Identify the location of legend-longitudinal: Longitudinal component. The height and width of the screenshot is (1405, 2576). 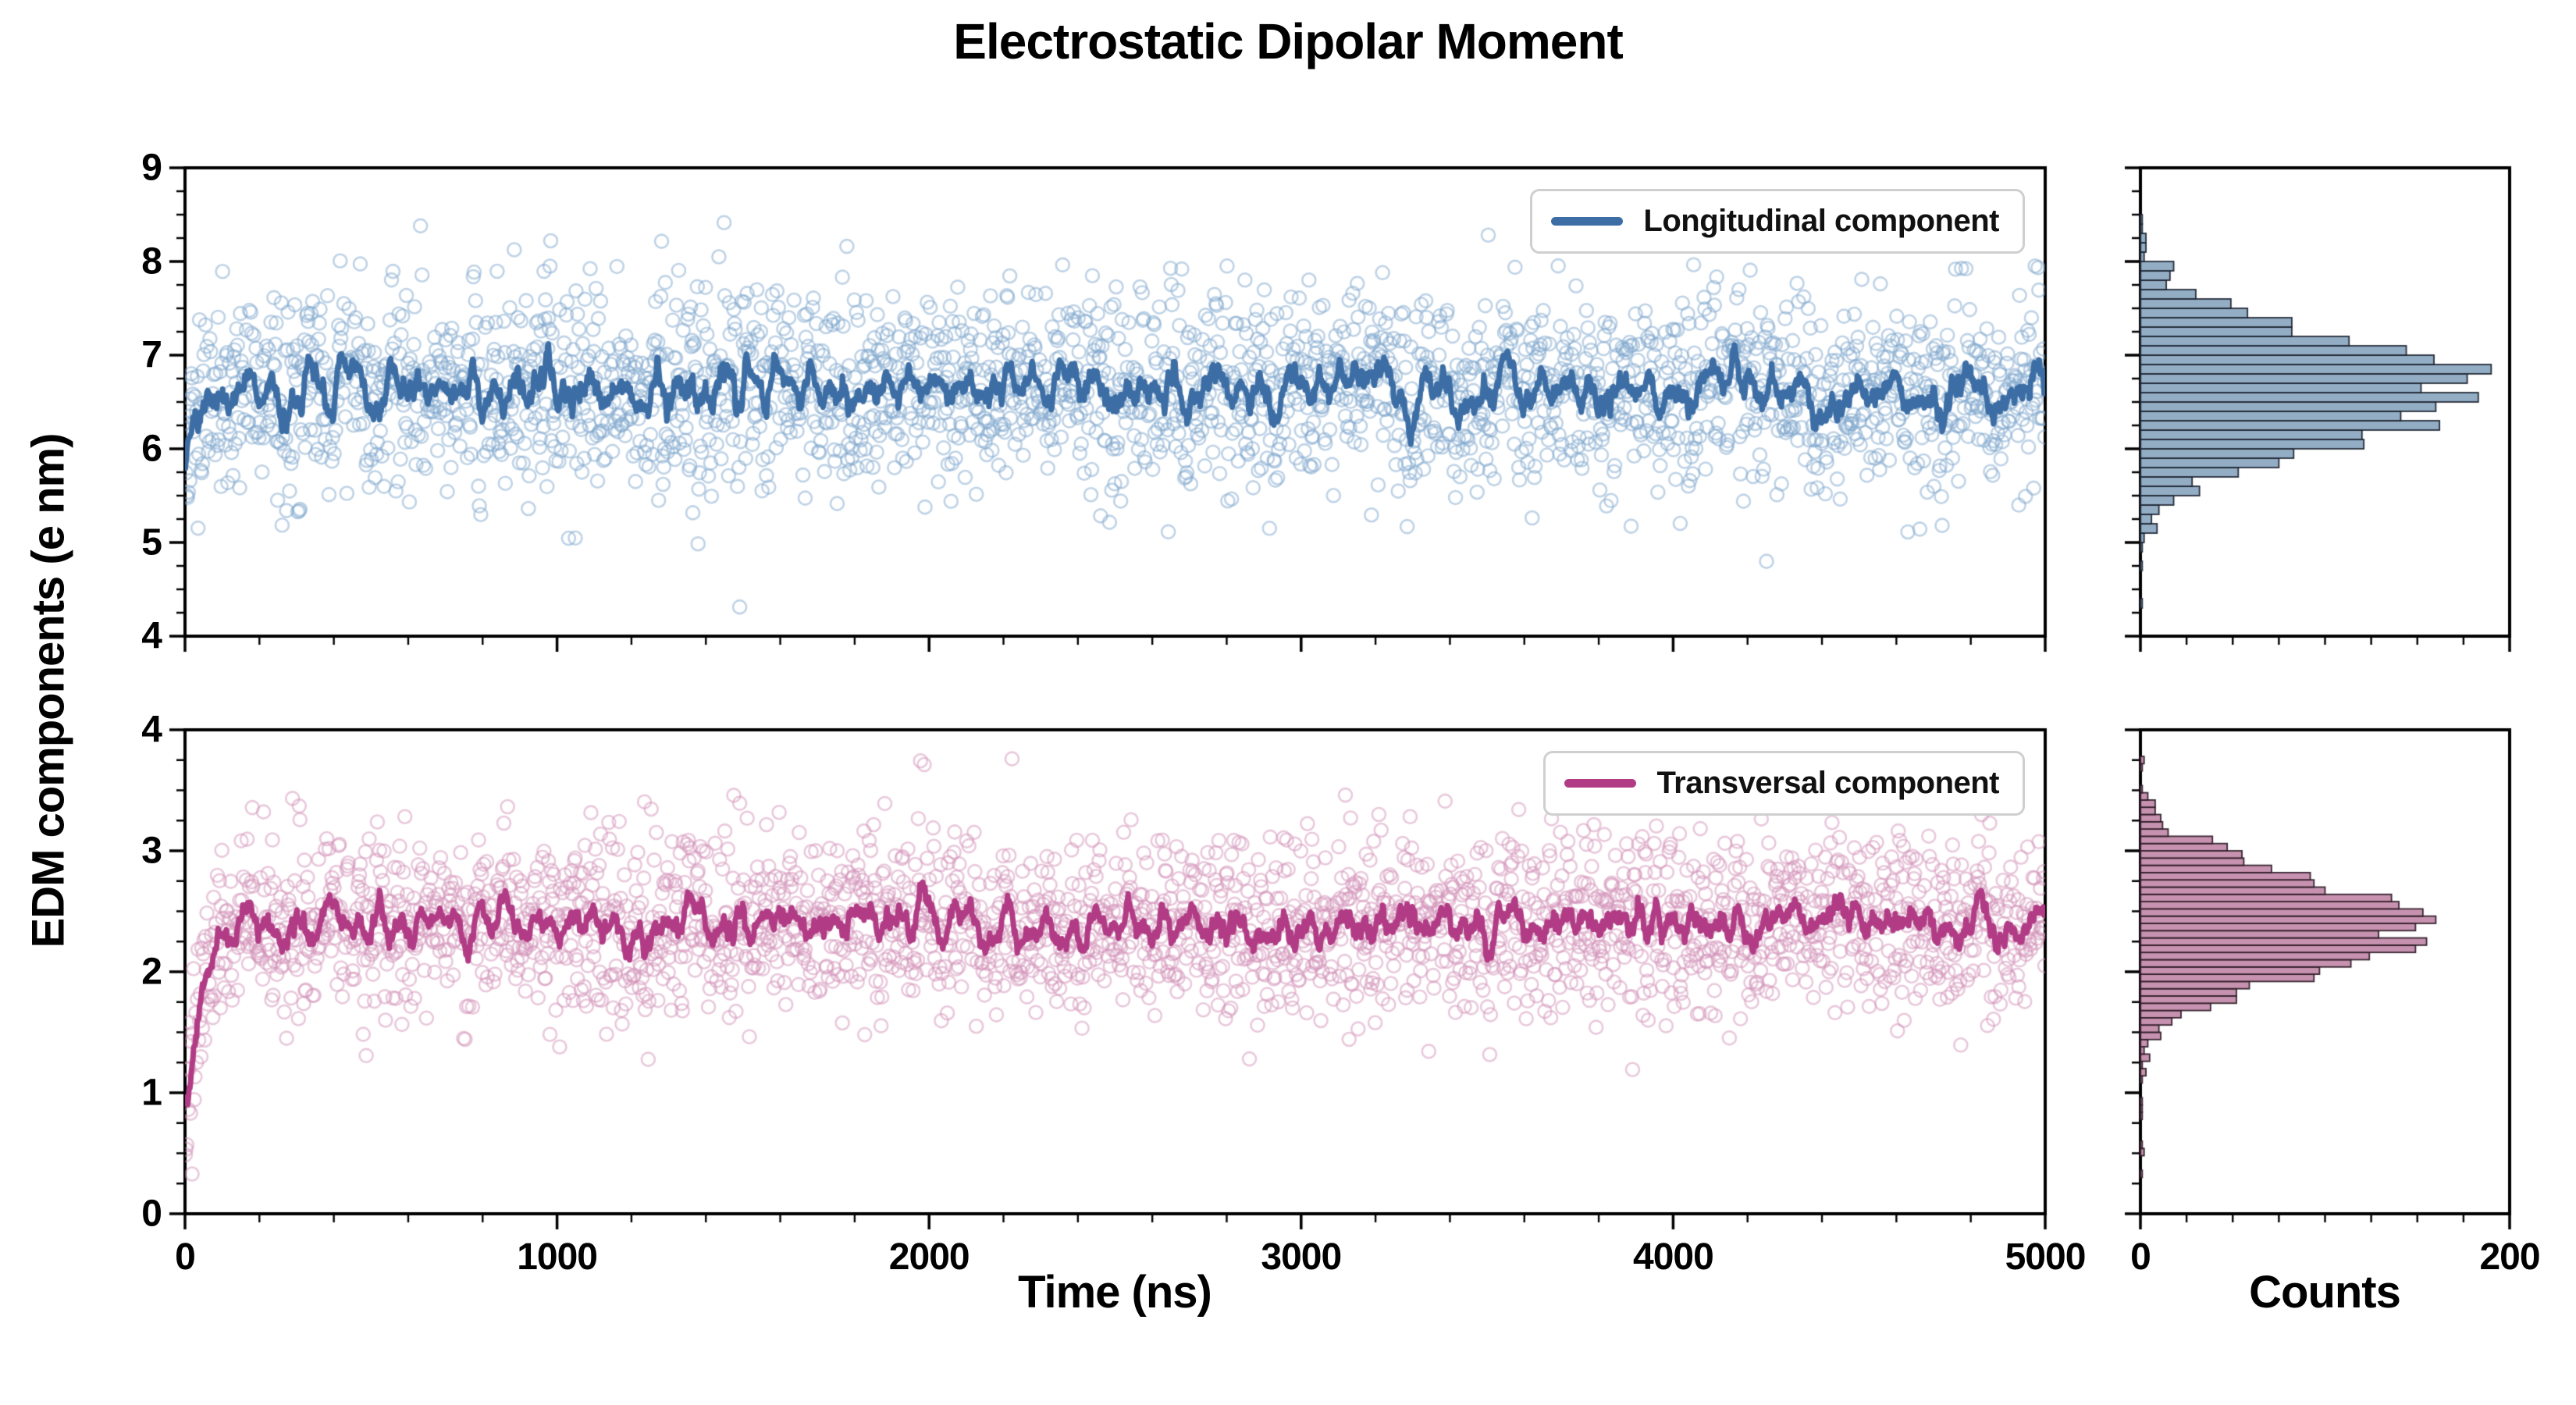
(1777, 222).